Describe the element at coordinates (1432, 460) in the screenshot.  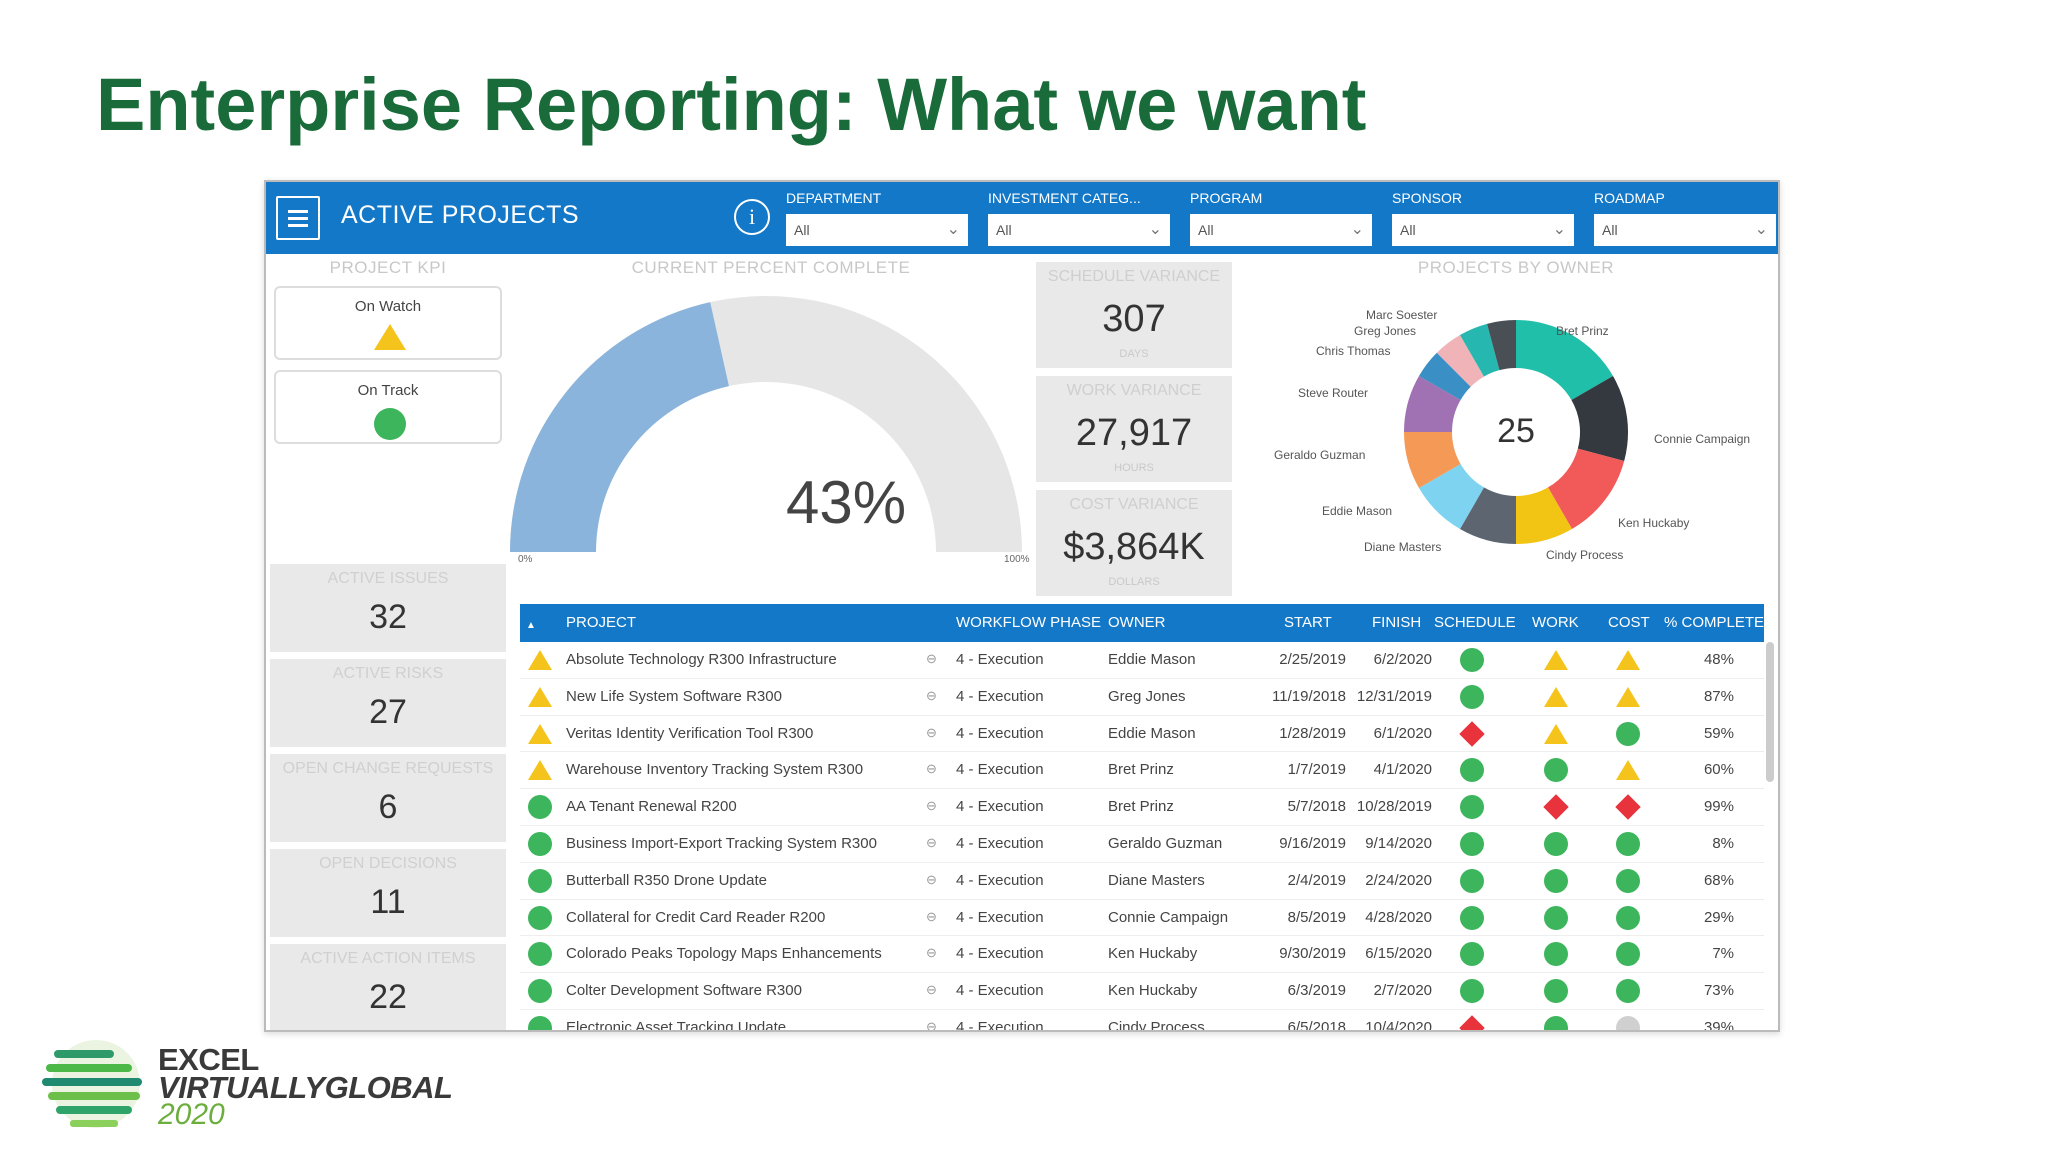
I see `donut-segment-geraldo-guzman` at that location.